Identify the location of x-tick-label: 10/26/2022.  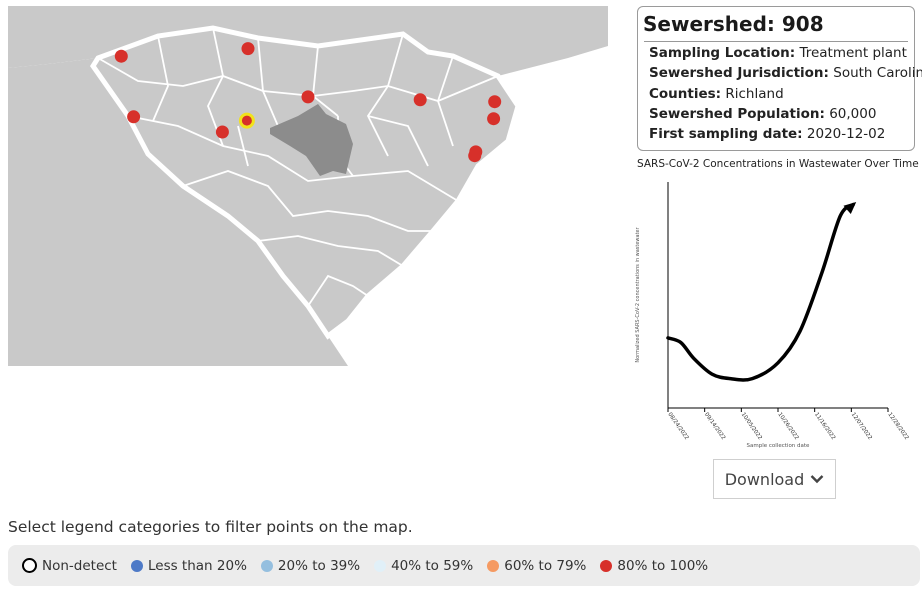
(787, 426).